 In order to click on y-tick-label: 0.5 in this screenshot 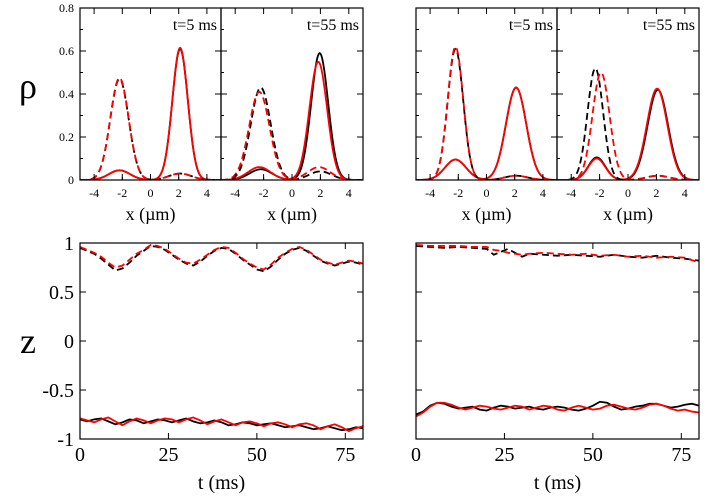, I will do `click(61, 293)`.